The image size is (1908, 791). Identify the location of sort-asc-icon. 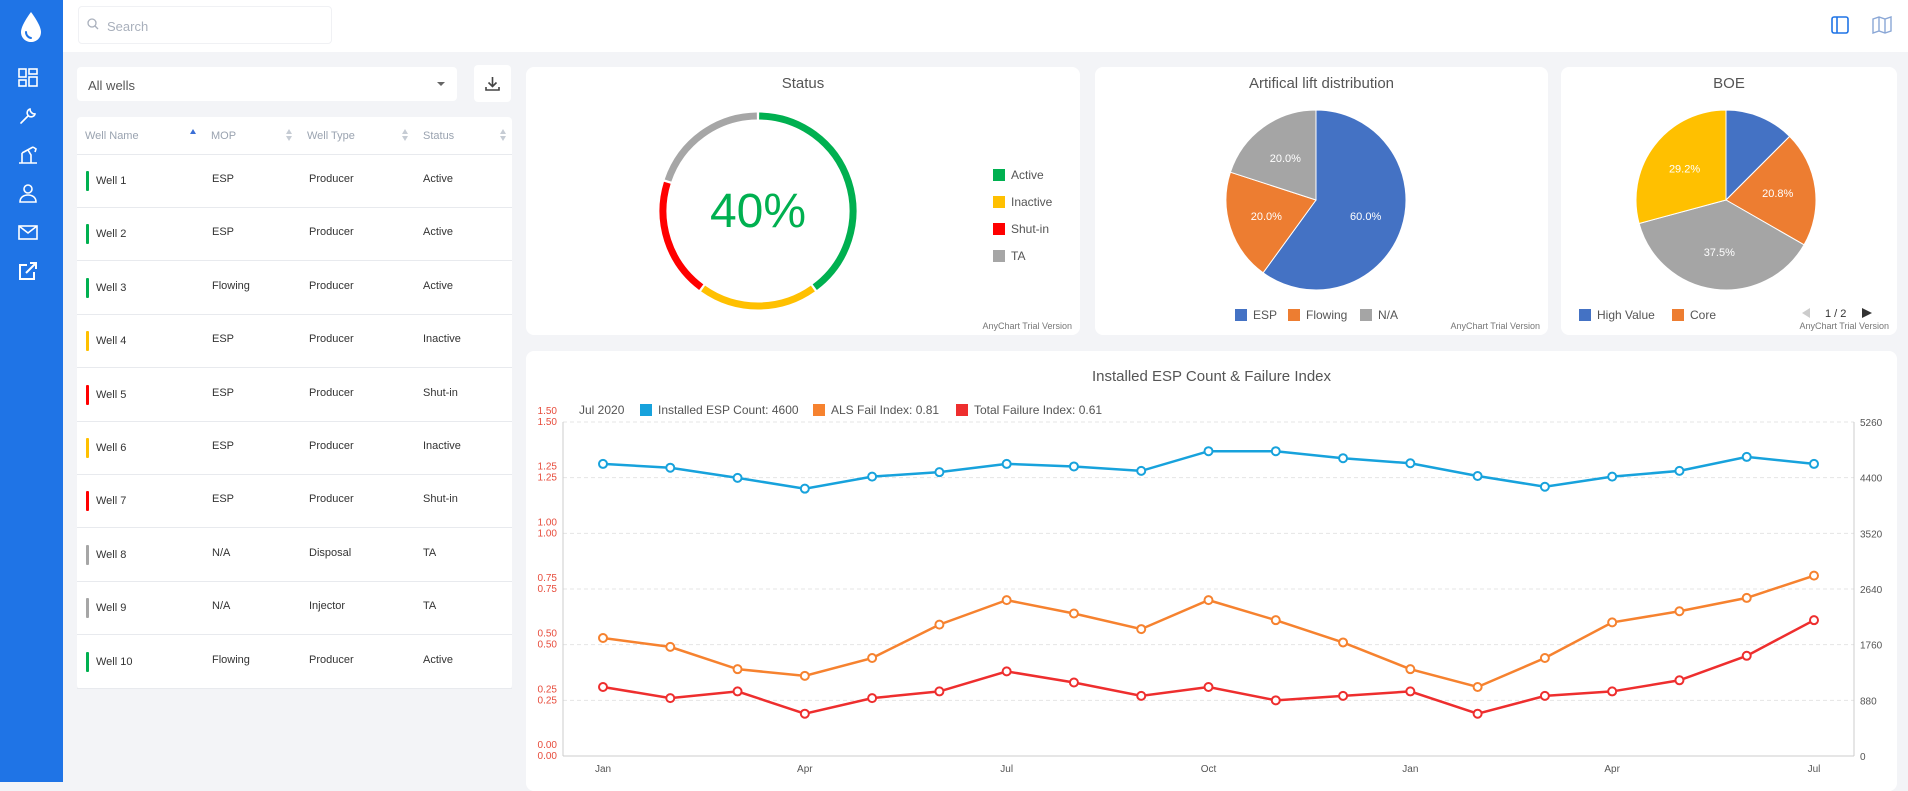
(194, 136).